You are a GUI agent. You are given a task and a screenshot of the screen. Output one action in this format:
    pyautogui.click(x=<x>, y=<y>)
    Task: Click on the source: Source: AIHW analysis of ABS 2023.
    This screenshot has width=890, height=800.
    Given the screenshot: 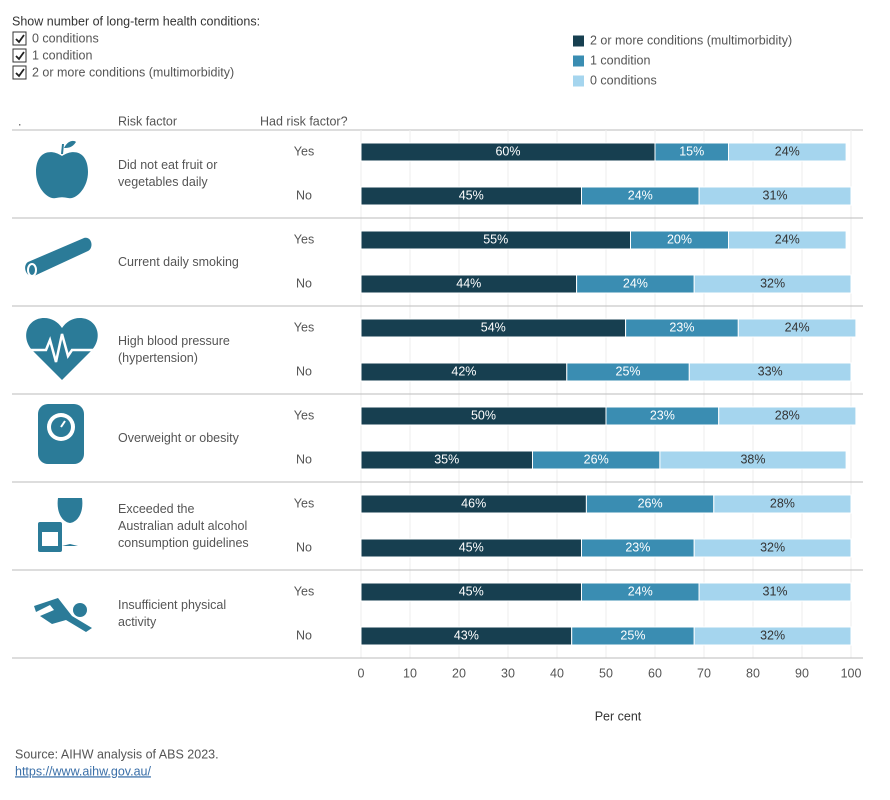 What is the action you would take?
    pyautogui.click(x=117, y=754)
    